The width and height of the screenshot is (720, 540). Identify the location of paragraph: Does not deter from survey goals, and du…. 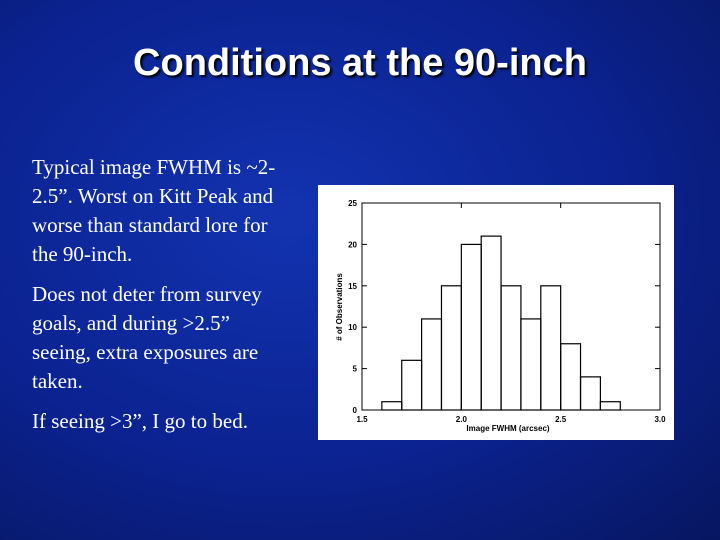
(147, 337).